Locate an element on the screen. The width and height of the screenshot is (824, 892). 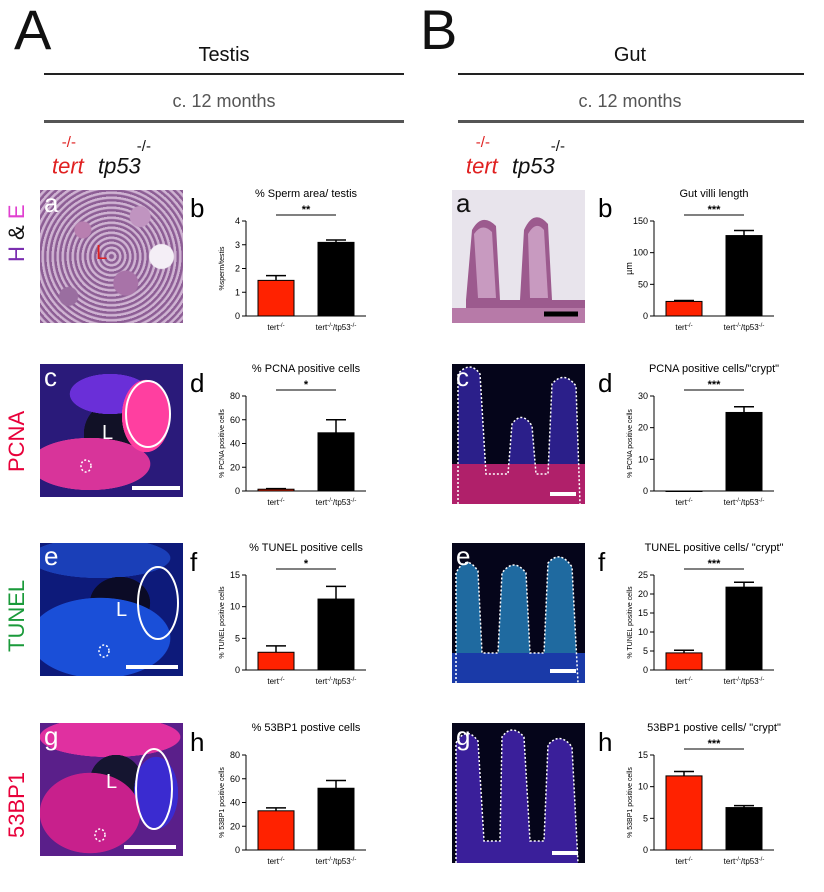
villi-drawing is located at coordinates (518, 619).